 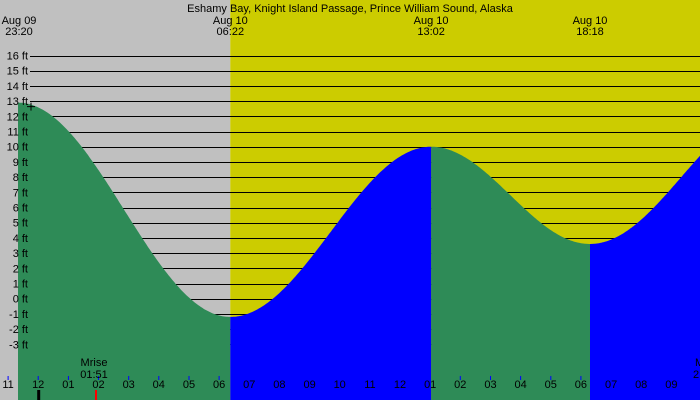 What do you see at coordinates (17, 57) in the screenshot?
I see `y-tick-label: 16 ft` at bounding box center [17, 57].